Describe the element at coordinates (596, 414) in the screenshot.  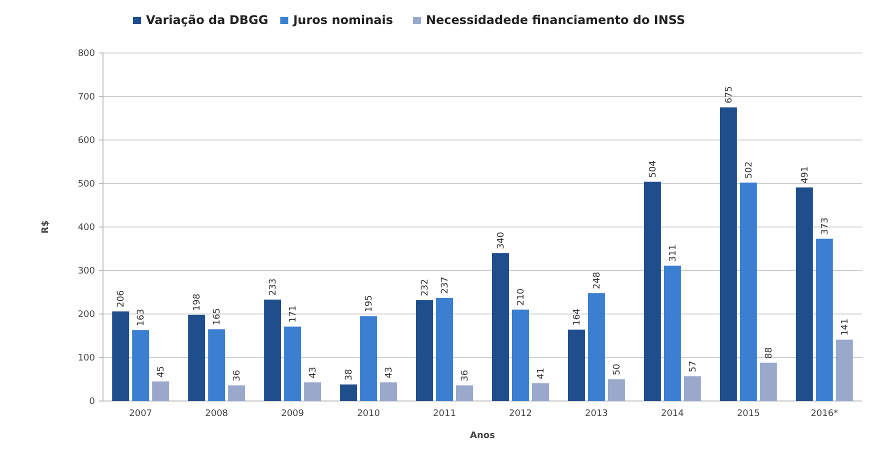
I see `x-tick-label: 2013` at that location.